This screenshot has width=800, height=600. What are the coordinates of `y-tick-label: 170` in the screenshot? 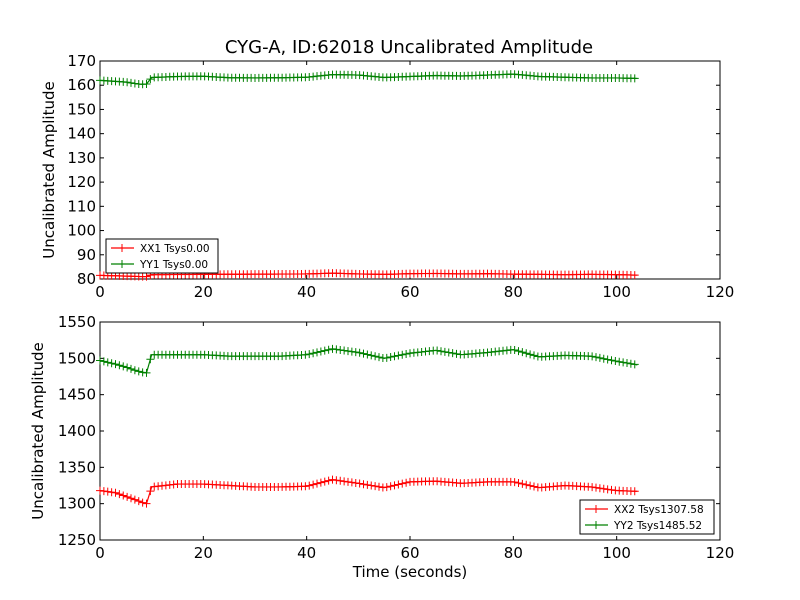 It's located at (81, 61).